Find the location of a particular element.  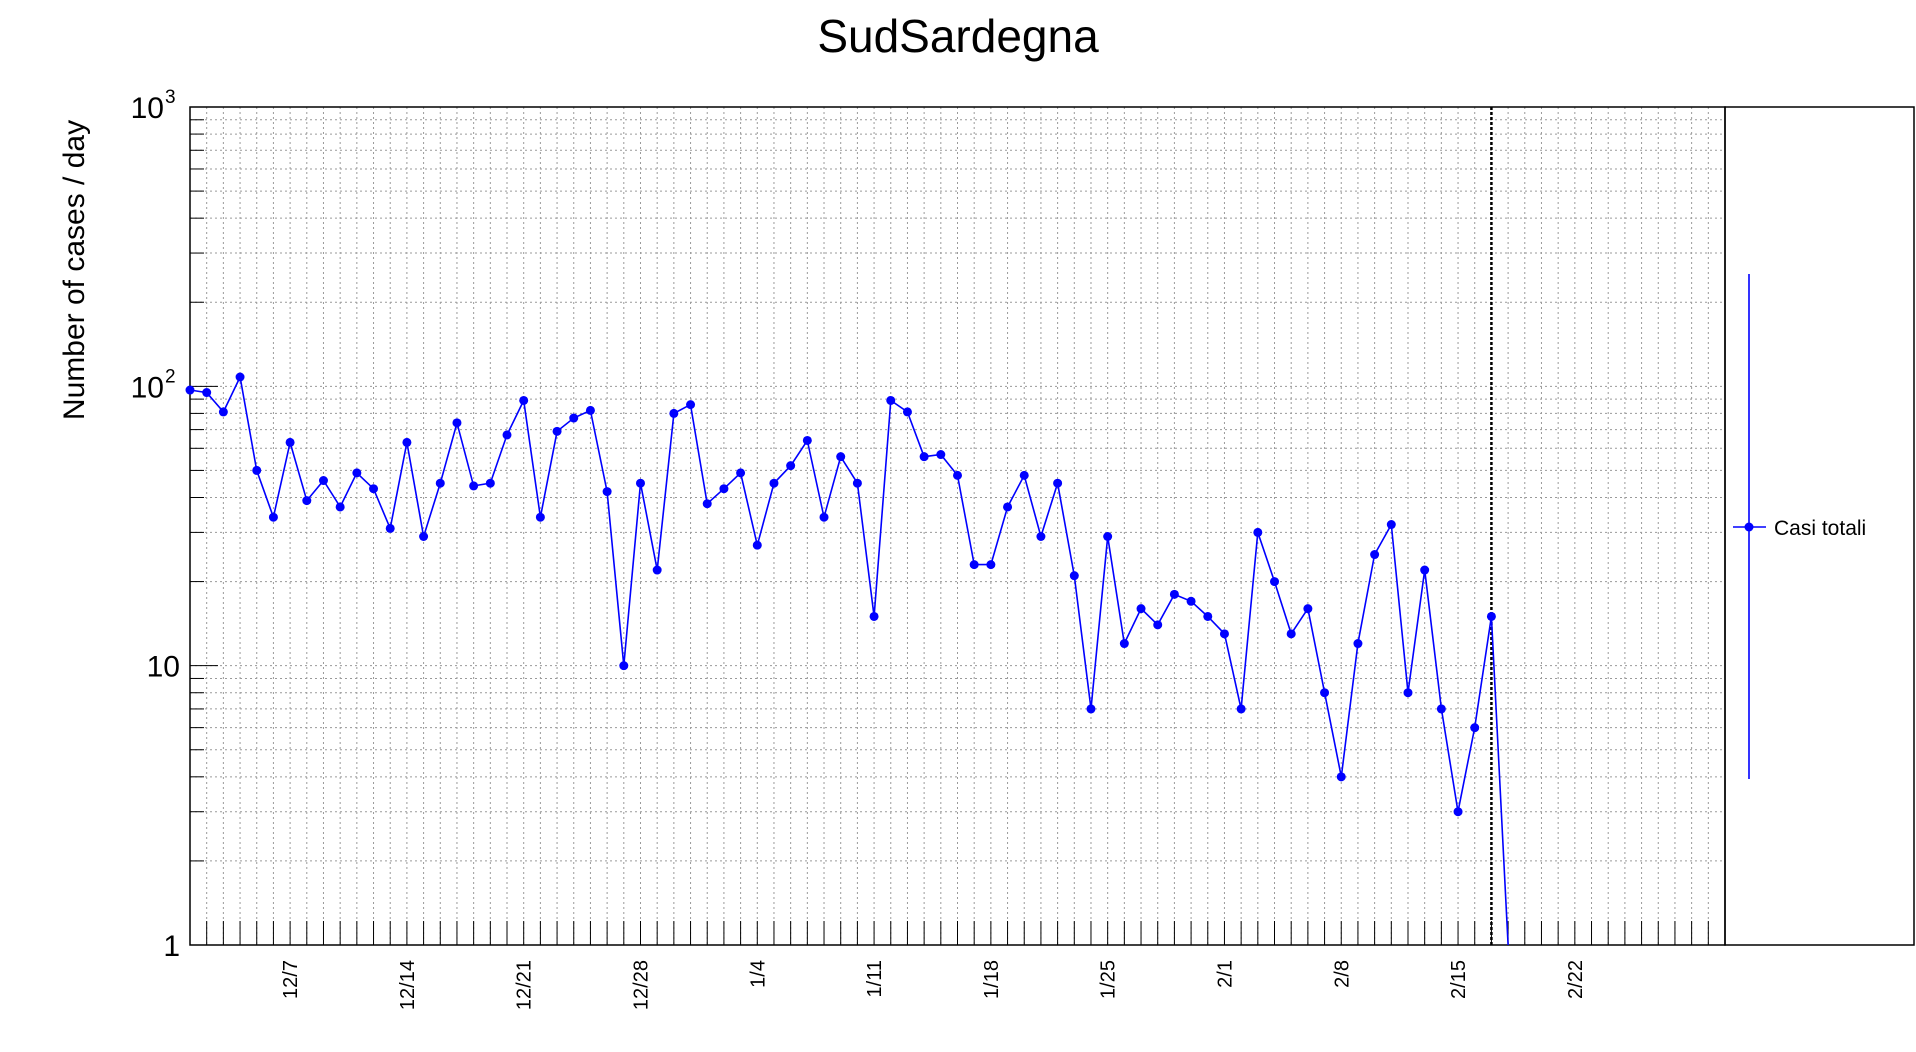

legend: Casi totali is located at coordinates (1819, 526).